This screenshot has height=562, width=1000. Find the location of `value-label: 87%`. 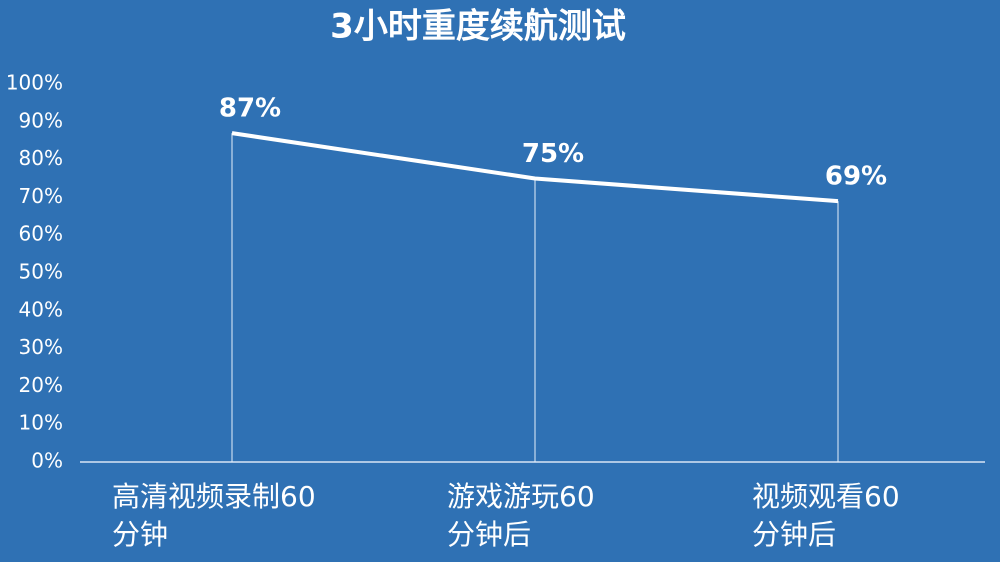

value-label: 87% is located at coordinates (250, 109).